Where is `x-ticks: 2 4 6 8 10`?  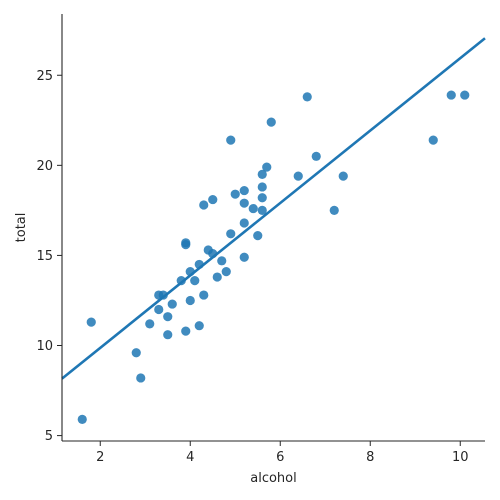 x-ticks: 2 4 6 8 10 is located at coordinates (282, 453).